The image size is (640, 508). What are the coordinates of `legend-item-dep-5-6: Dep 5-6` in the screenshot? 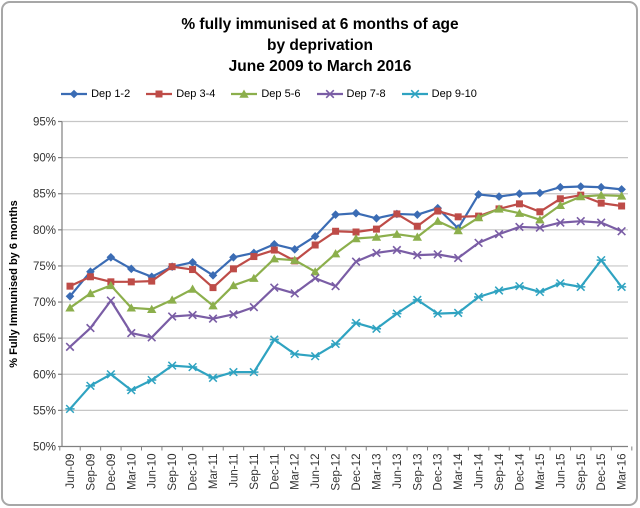 It's located at (265, 94).